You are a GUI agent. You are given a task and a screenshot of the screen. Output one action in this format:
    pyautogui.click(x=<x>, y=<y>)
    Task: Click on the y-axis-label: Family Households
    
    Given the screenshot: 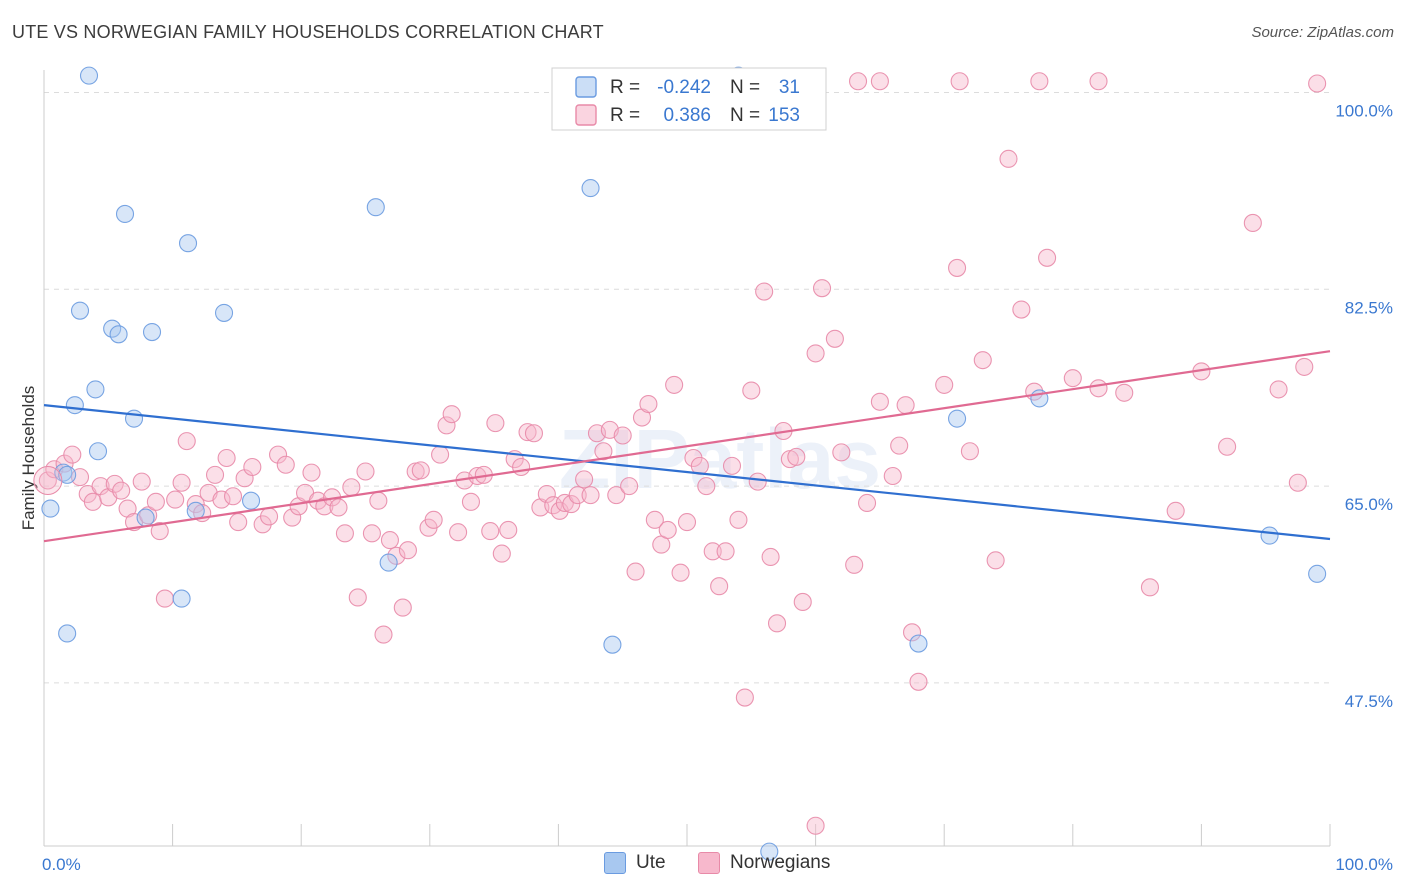 What is the action you would take?
    pyautogui.click(x=28, y=458)
    